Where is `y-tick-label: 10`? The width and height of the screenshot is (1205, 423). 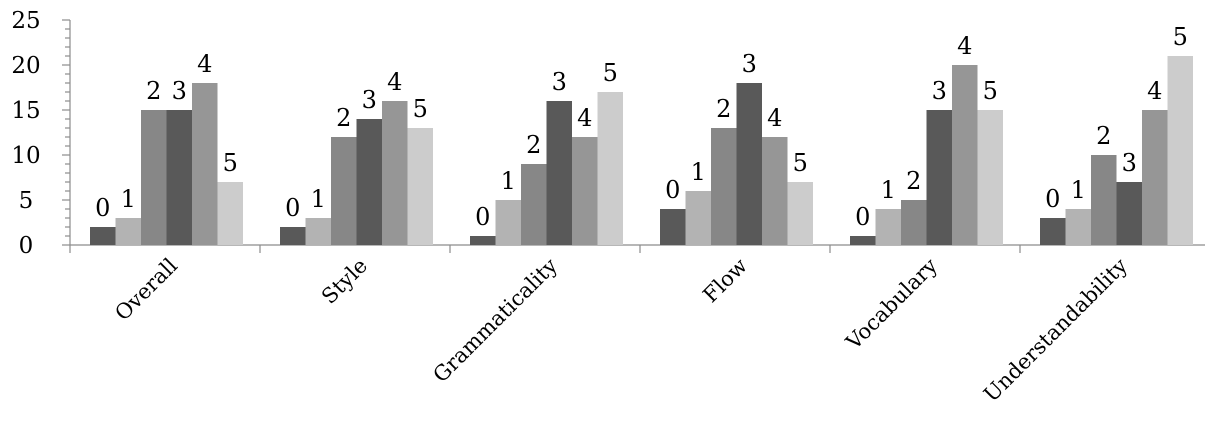 y-tick-label: 10 is located at coordinates (25, 156).